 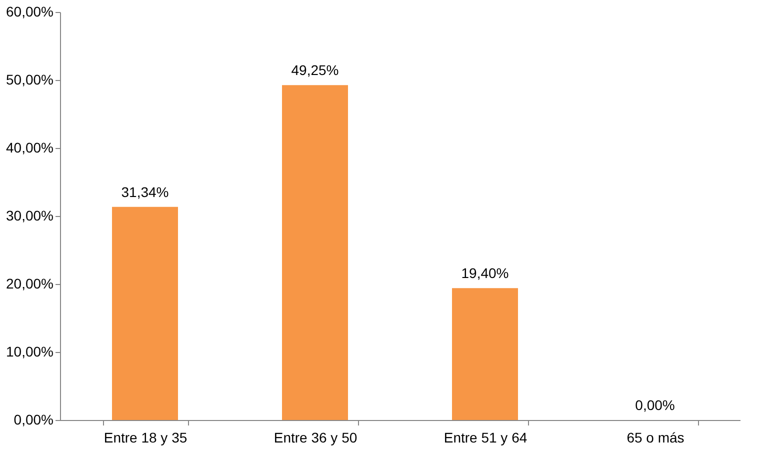 What do you see at coordinates (30, 12) in the screenshot?
I see `y-tick-label: 60,00%` at bounding box center [30, 12].